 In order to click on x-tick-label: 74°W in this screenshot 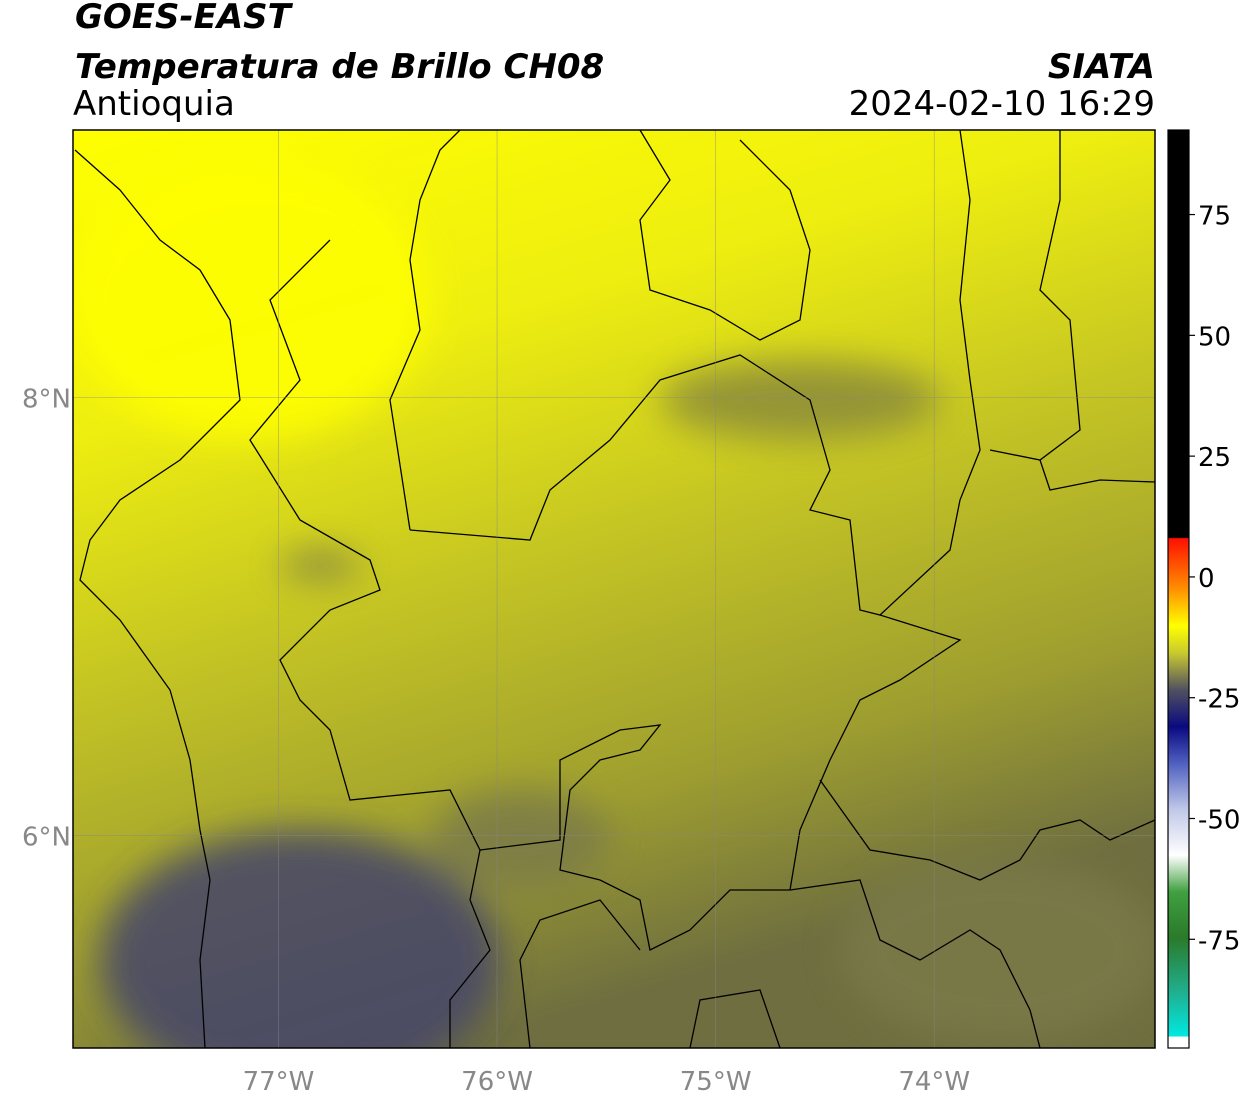, I will do `click(934, 1082)`.